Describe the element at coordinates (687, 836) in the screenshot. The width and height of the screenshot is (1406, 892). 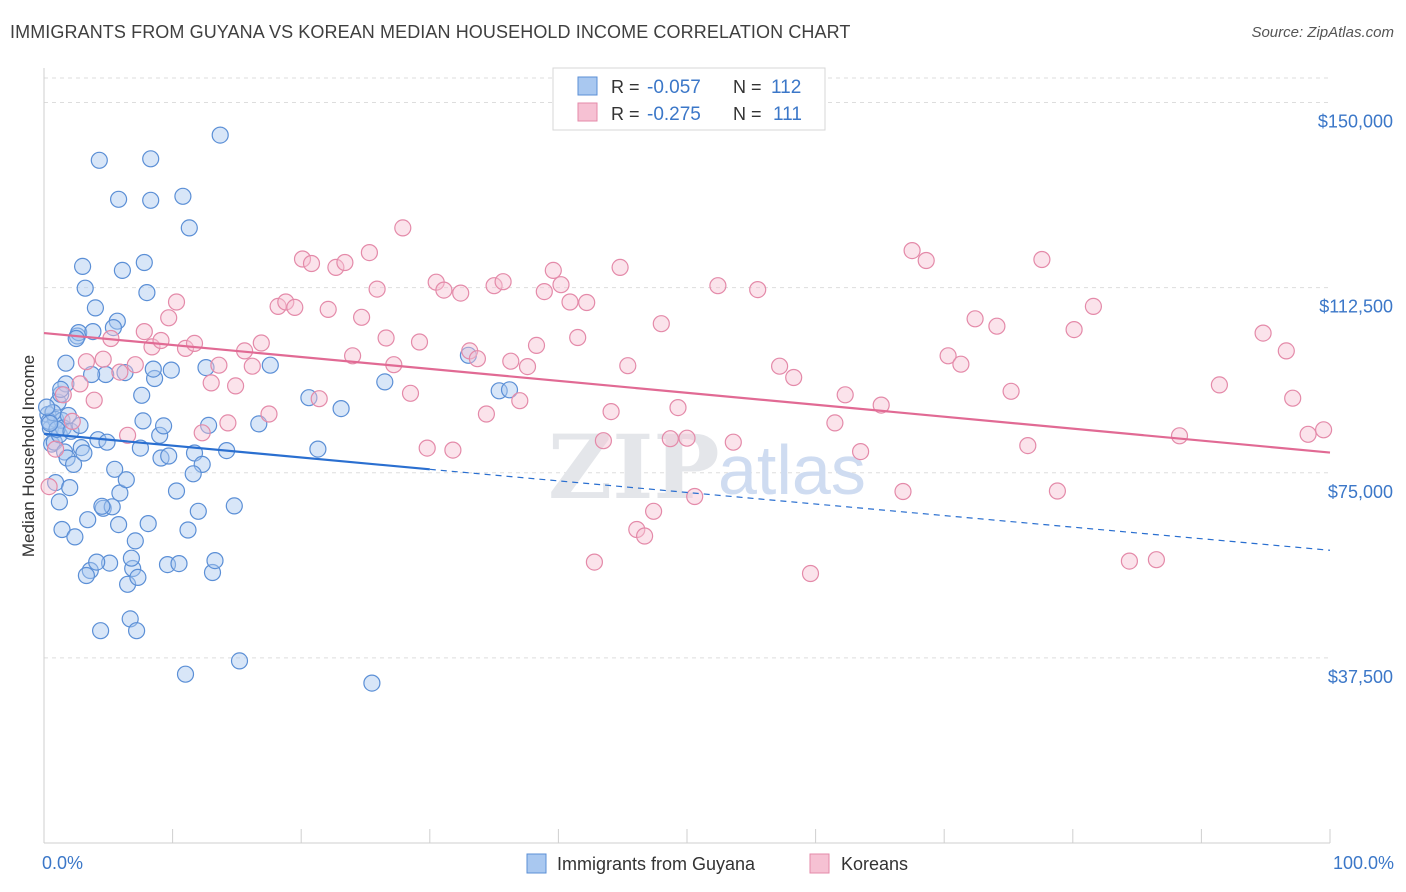
I see `x-tick-marks` at that location.